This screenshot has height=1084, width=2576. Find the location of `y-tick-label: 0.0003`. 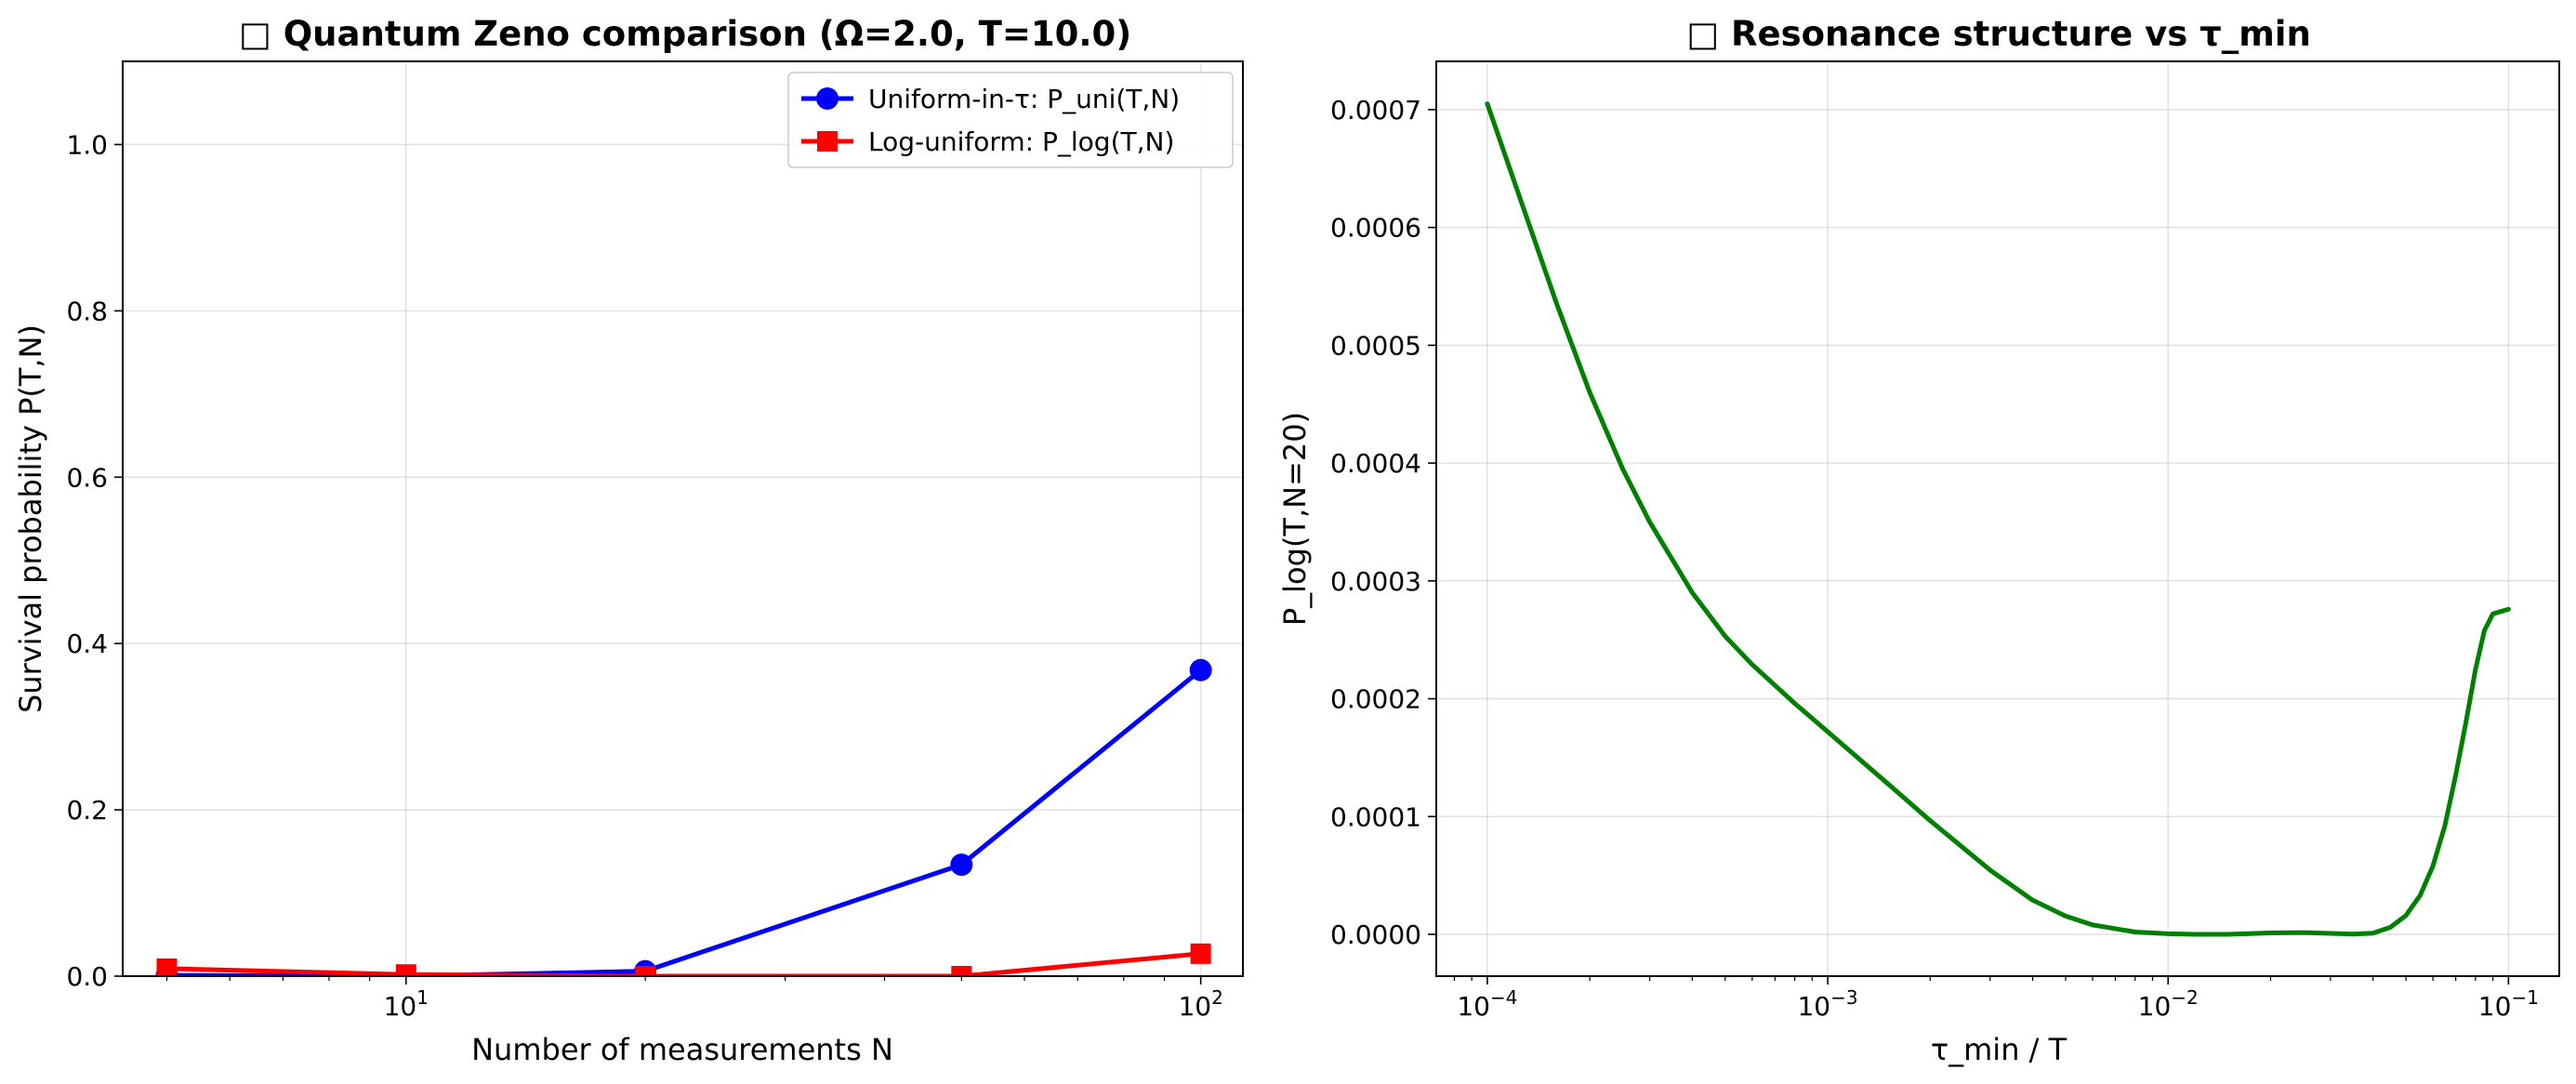

y-tick-label: 0.0003 is located at coordinates (1375, 581).